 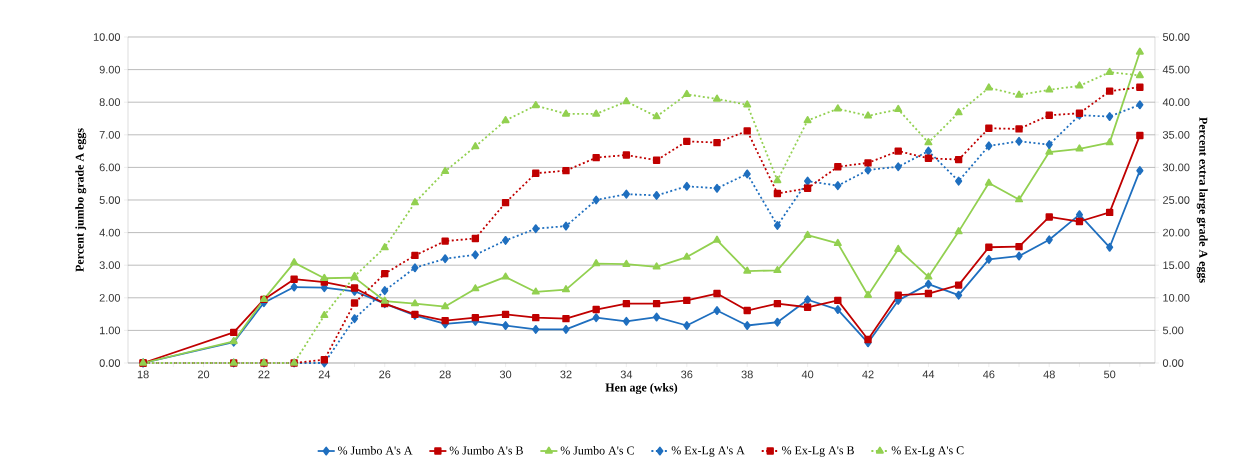 What do you see at coordinates (1173, 330) in the screenshot?
I see `y2-tick-label: 5.00` at bounding box center [1173, 330].